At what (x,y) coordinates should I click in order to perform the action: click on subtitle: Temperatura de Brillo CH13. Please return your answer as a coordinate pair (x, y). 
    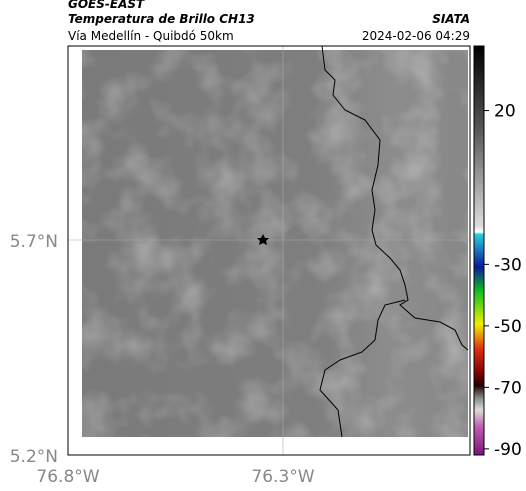
    Looking at the image, I should click on (161, 19).